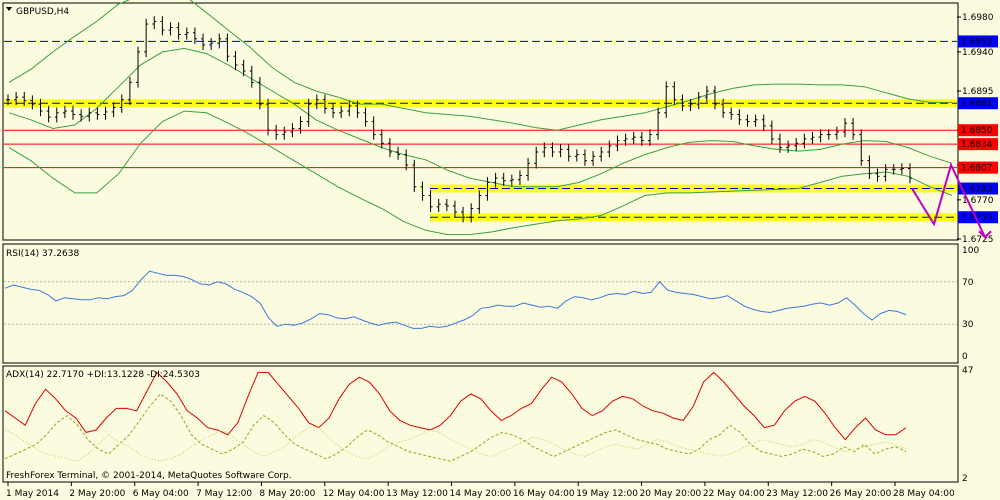 This screenshot has width=1000, height=500. I want to click on time-tick-label: 7 May 12:00, so click(224, 494).